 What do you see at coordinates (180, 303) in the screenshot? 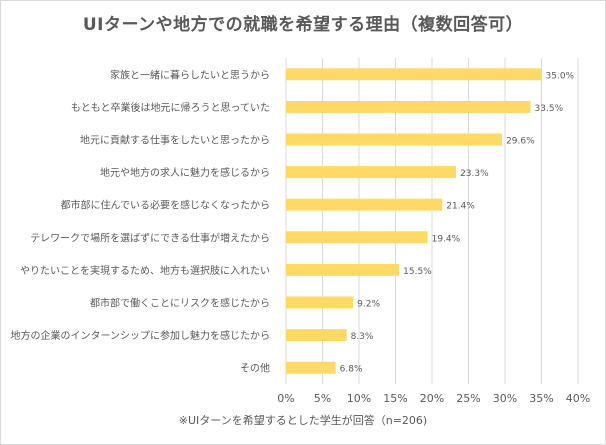
I see `category-label: 都市部で働くことにリスクを感じたから` at bounding box center [180, 303].